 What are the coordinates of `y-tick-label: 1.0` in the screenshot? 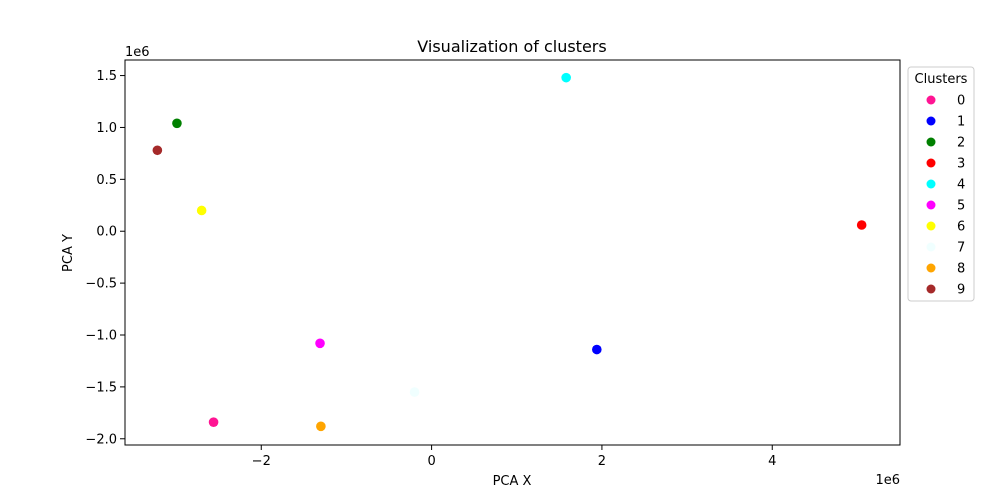 It's located at (106, 128).